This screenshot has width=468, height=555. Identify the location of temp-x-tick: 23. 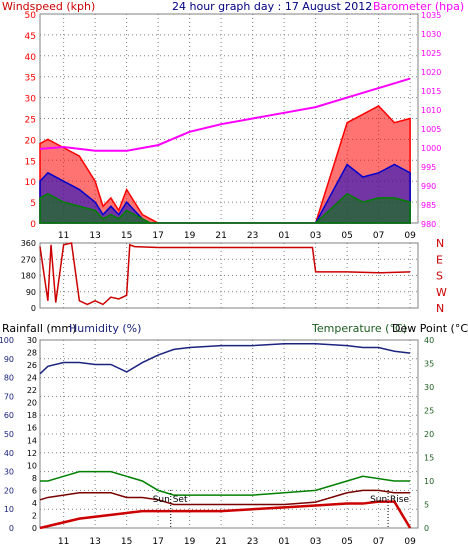
(252, 542).